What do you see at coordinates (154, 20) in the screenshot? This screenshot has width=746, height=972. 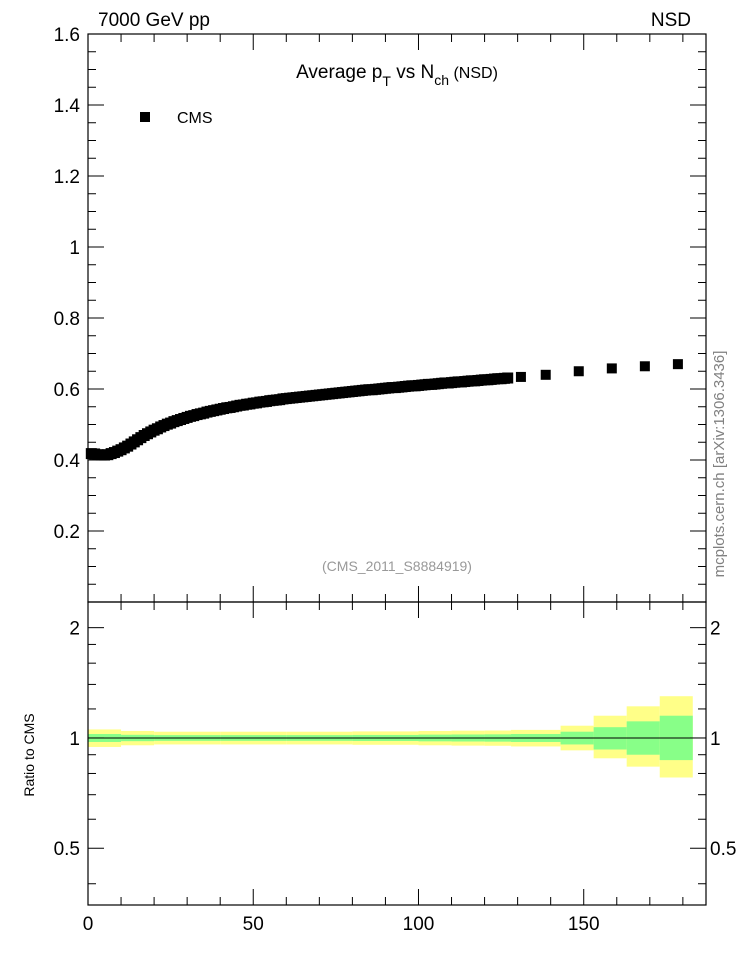 I see `header-left: 7000 GeV pp` at bounding box center [154, 20].